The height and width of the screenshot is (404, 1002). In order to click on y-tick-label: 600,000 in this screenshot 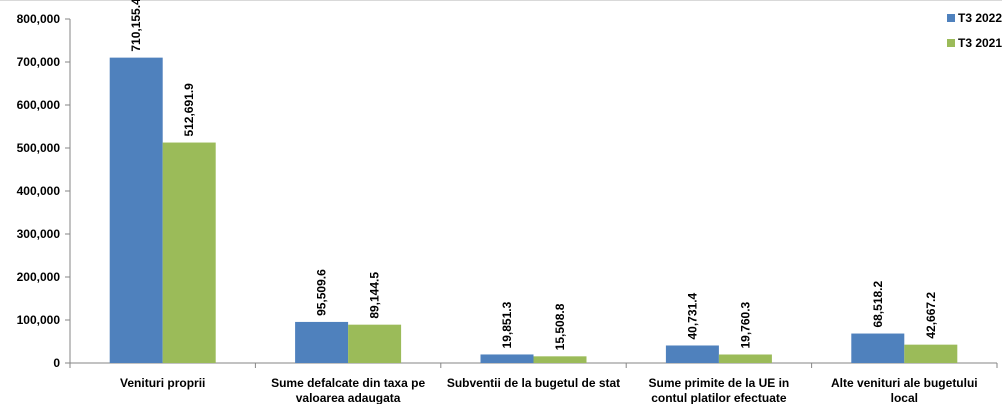, I will do `click(39, 105)`.